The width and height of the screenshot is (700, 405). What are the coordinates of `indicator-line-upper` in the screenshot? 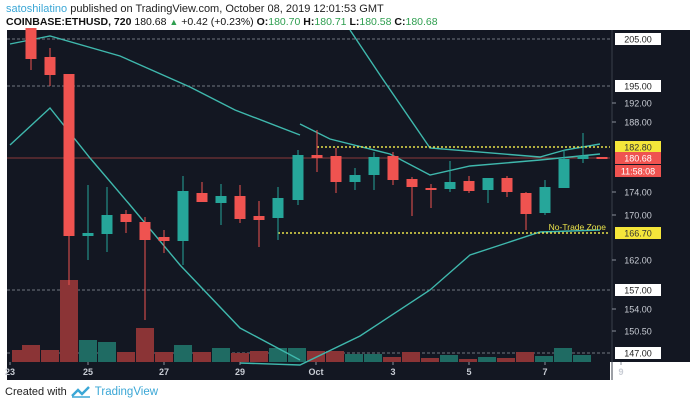 It's located at (155, 85).